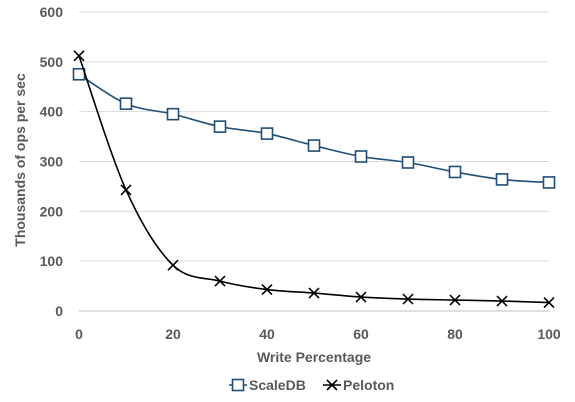  I want to click on legend-label: Peloton, so click(368, 385).